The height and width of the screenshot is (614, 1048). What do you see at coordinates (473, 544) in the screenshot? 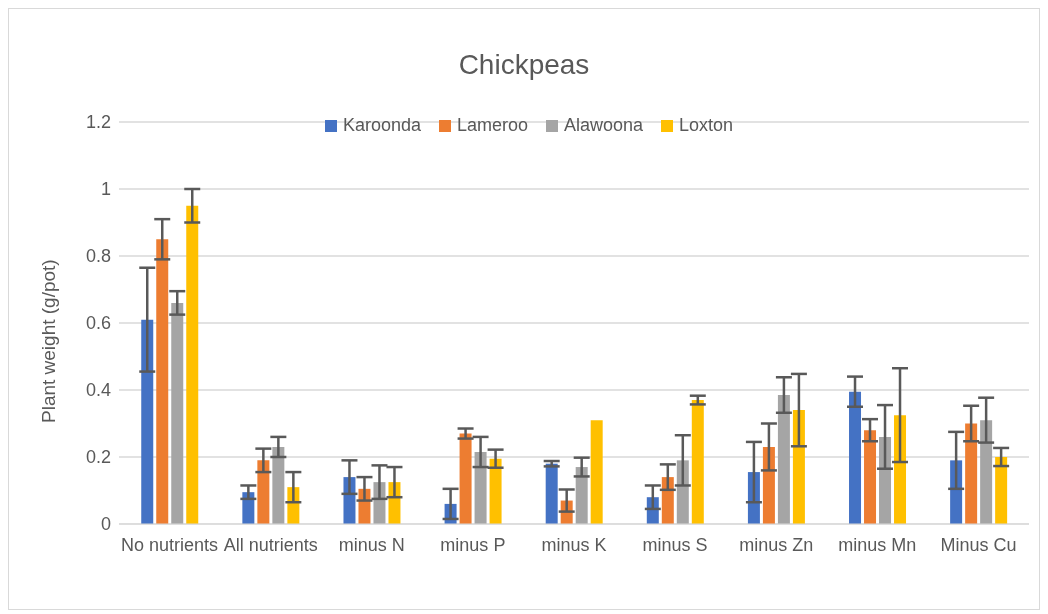
I see `x-tick-label: minus P` at bounding box center [473, 544].